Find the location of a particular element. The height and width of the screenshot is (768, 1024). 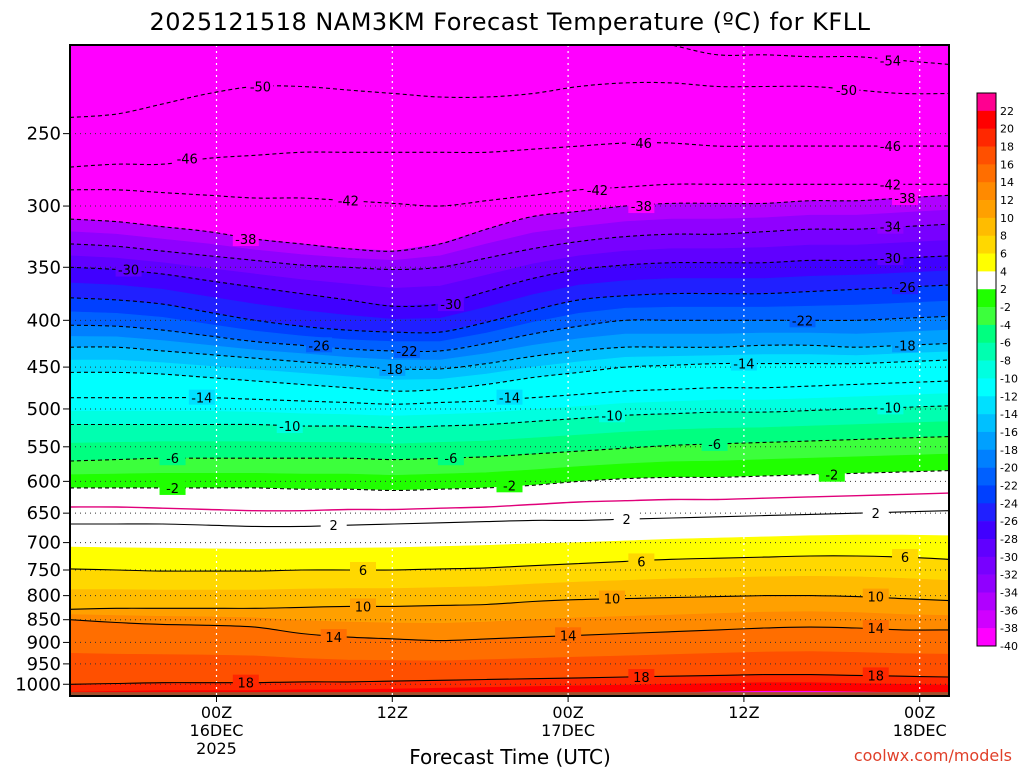

isotherm-label: -22 is located at coordinates (406, 352).